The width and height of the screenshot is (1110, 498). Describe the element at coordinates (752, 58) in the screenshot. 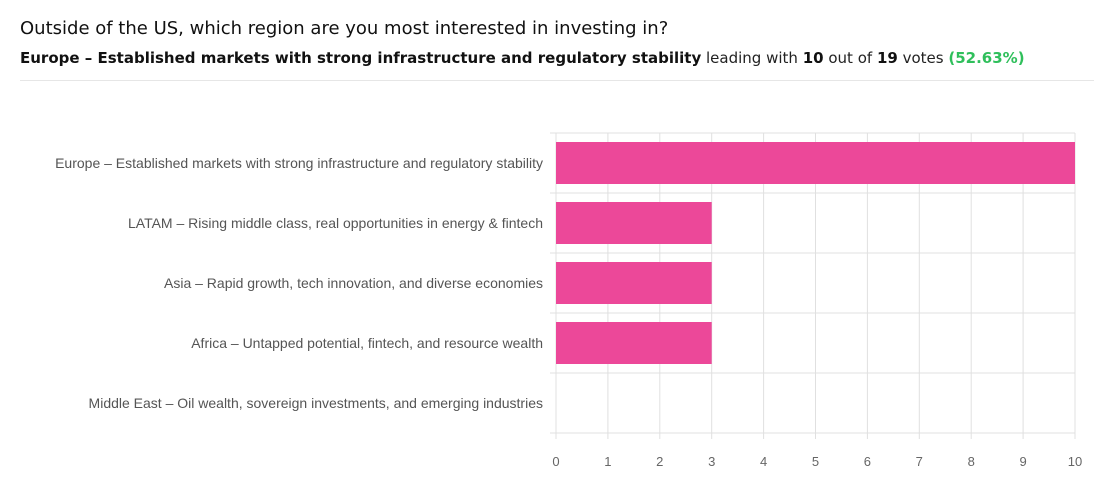

I see `leading-with-text: leading with` at that location.